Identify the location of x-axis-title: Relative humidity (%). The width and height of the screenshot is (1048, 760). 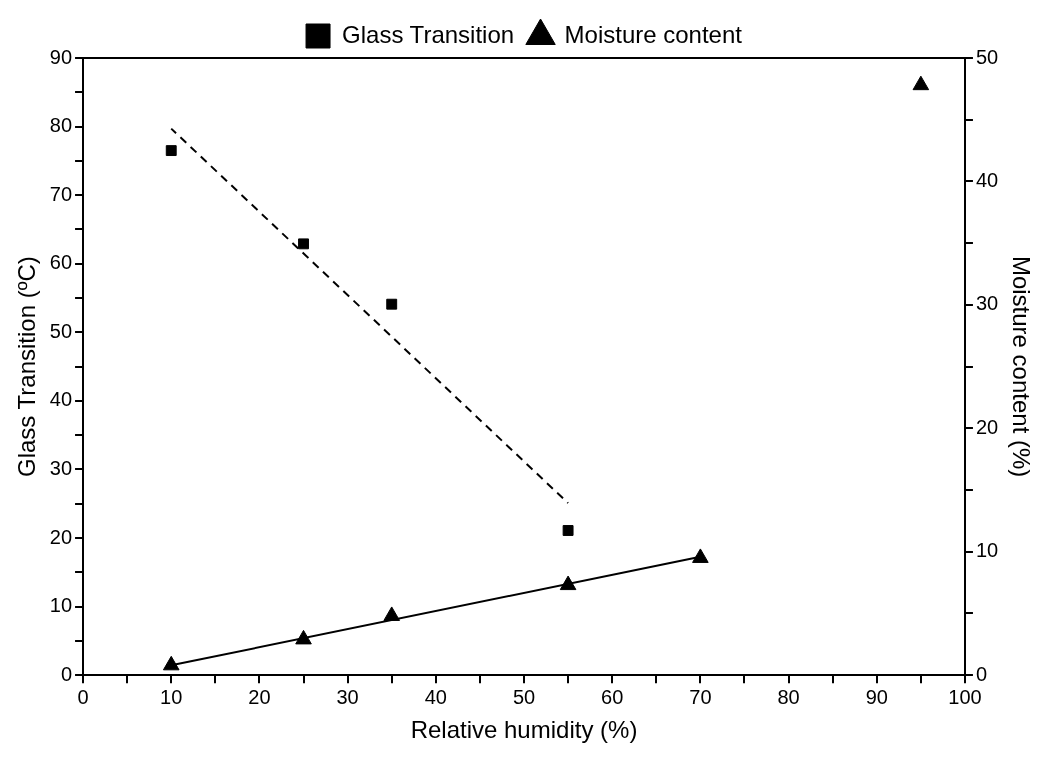
(524, 730).